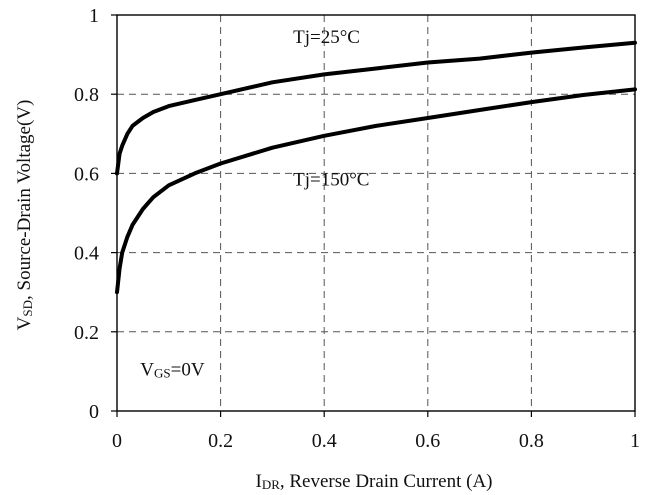 This screenshot has height=495, width=647. Describe the element at coordinates (86, 333) in the screenshot. I see `y-tick-label: 0.2` at that location.